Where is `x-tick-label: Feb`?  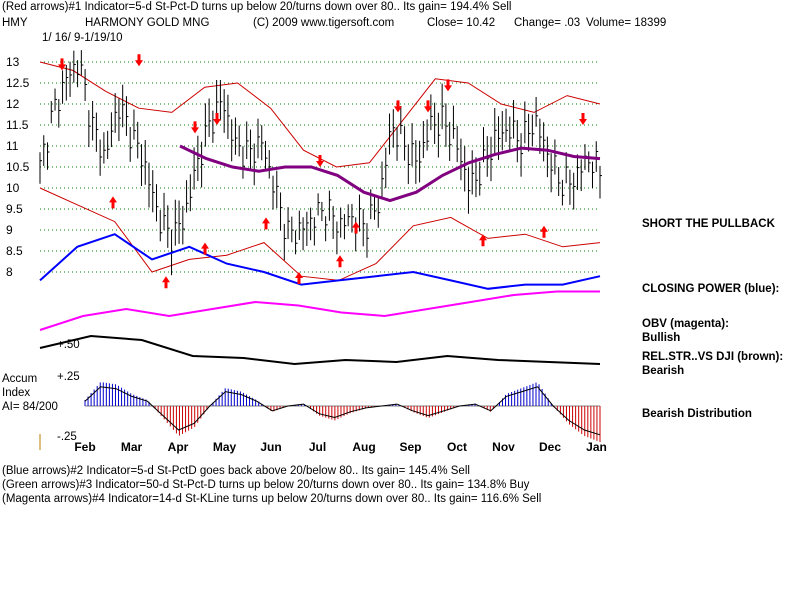
x-tick-label: Feb is located at coordinates (84, 447).